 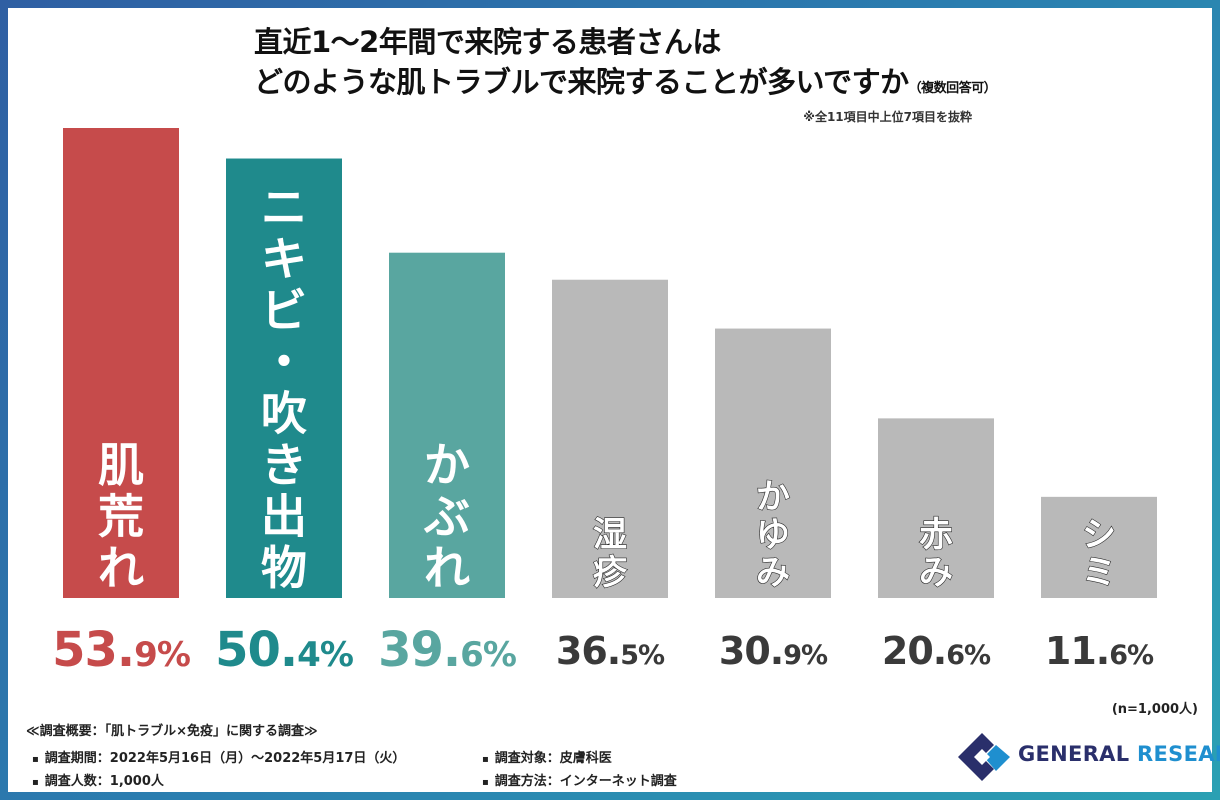 I want to click on title-line-1: 直近1～2年間で来院する患者さんは, so click(x=487, y=42).